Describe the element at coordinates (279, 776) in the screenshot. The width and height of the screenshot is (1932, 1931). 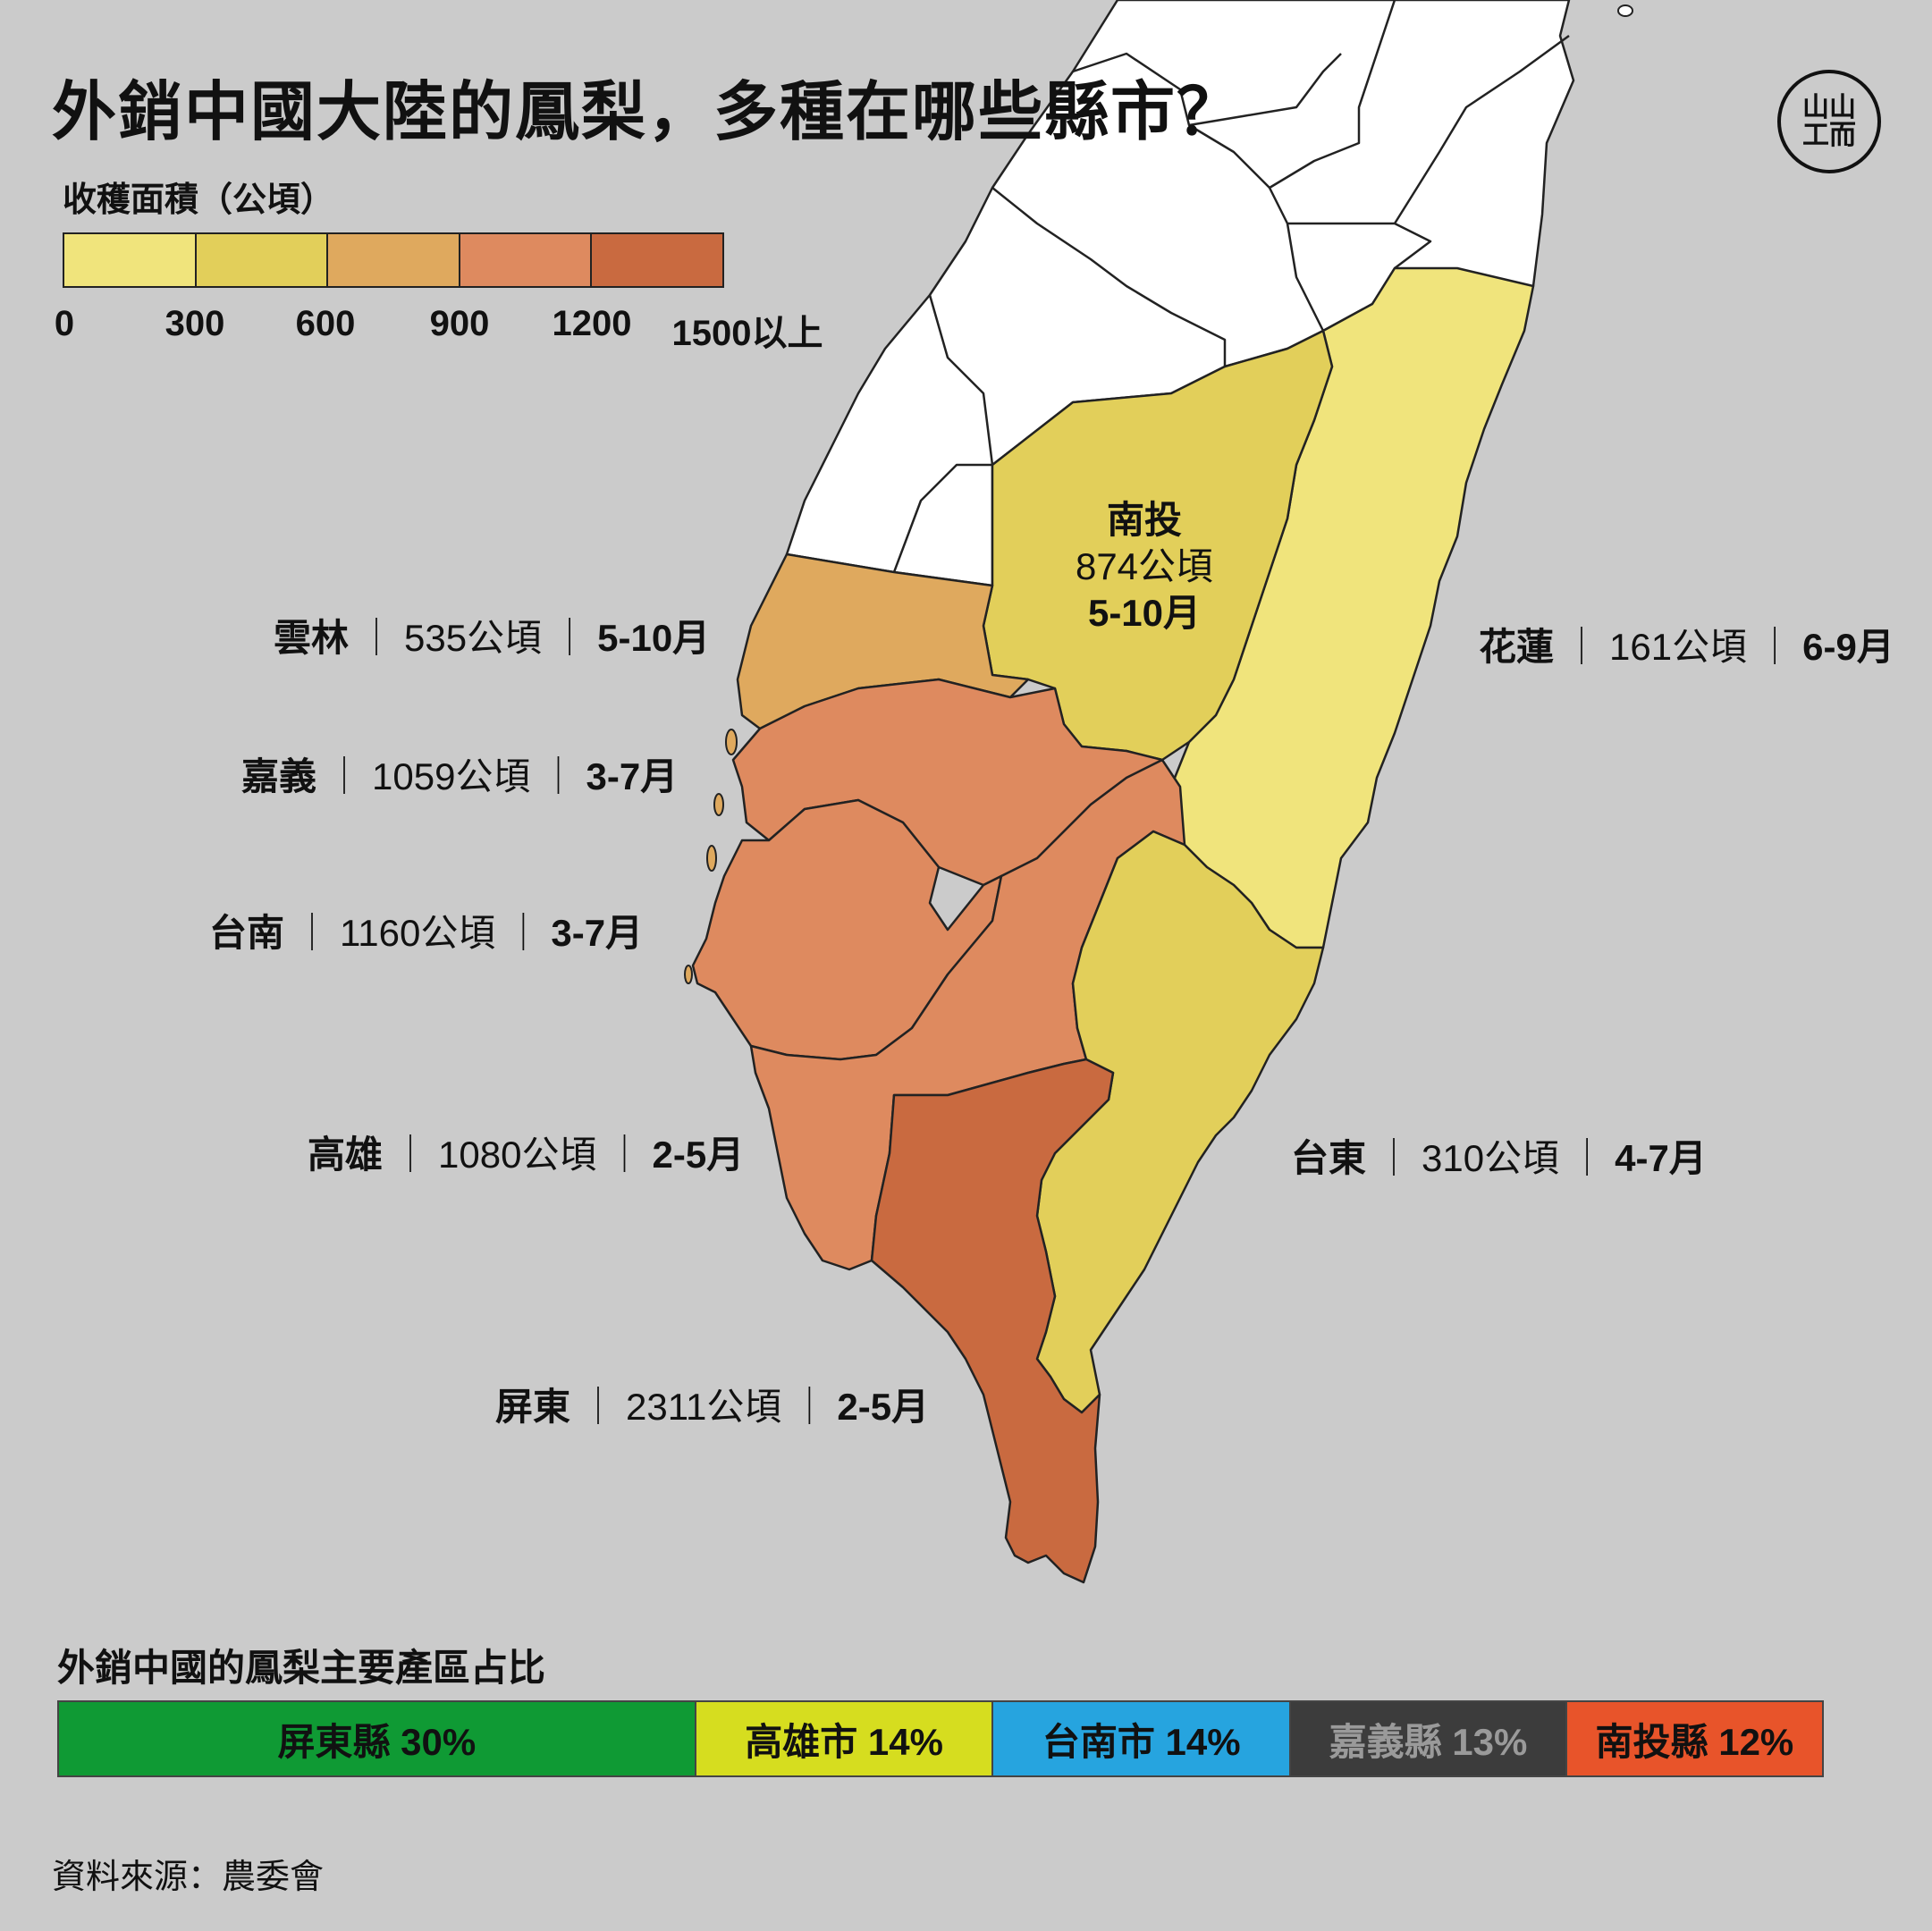
I see `region-name: 嘉義` at that location.